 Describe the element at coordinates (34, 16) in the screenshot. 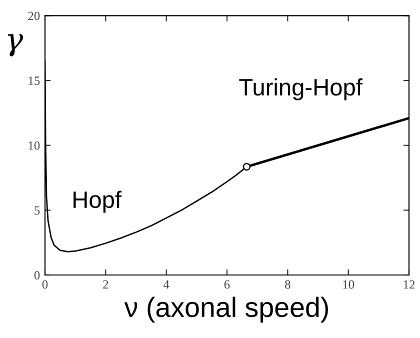

I see `y-tick-label: 20` at that location.